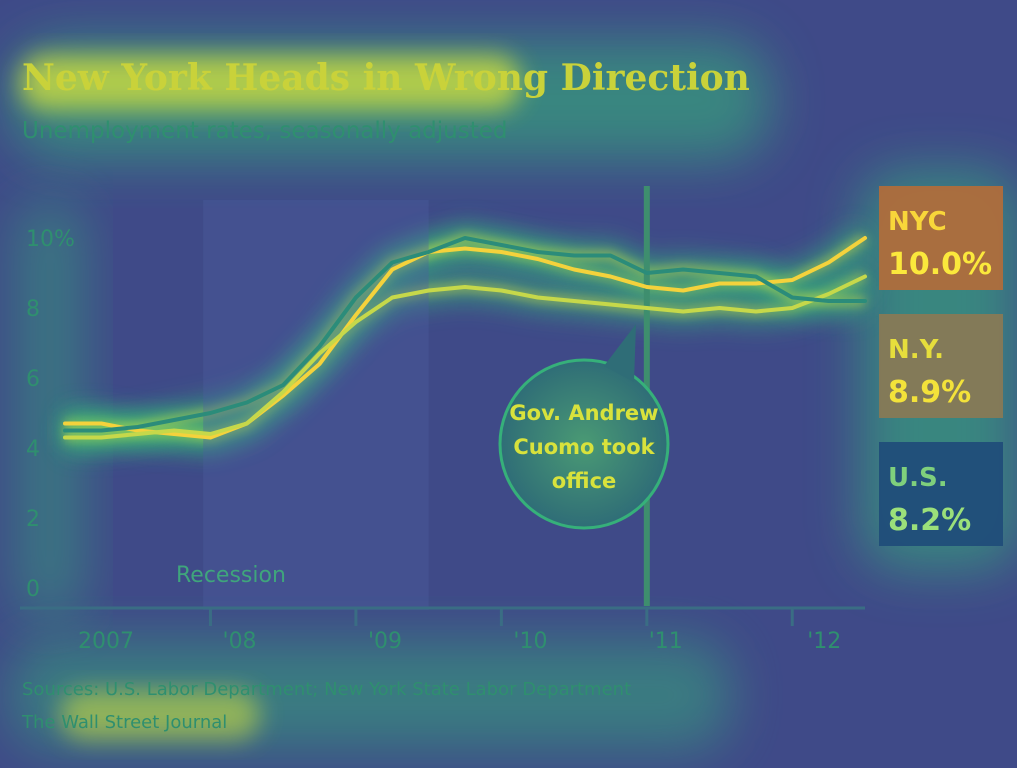 The width and height of the screenshot is (1017, 768). I want to click on legend-box: U.S. 8.2%, so click(941, 494).